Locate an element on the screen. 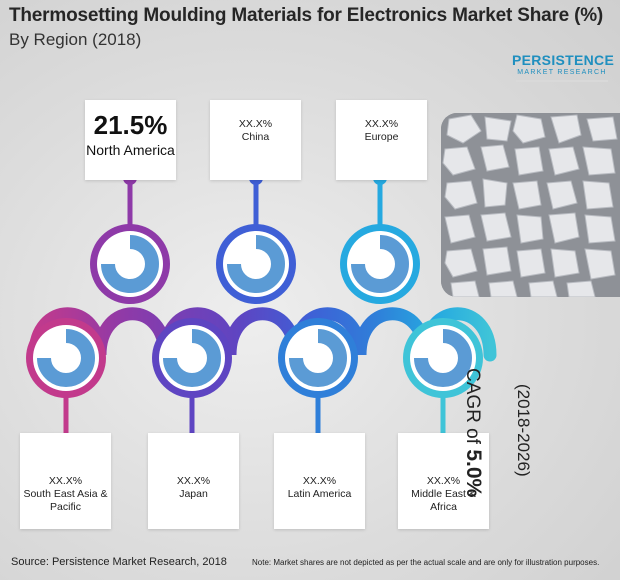  box-north-america: 21.5% North America is located at coordinates (130, 140).